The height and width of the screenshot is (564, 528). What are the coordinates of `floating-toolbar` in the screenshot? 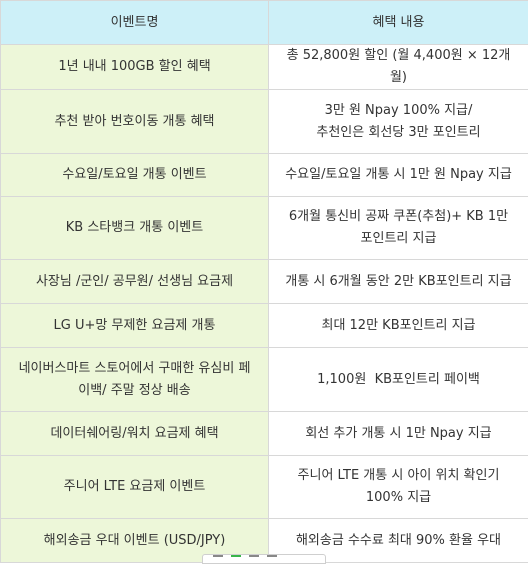 It's located at (264, 559).